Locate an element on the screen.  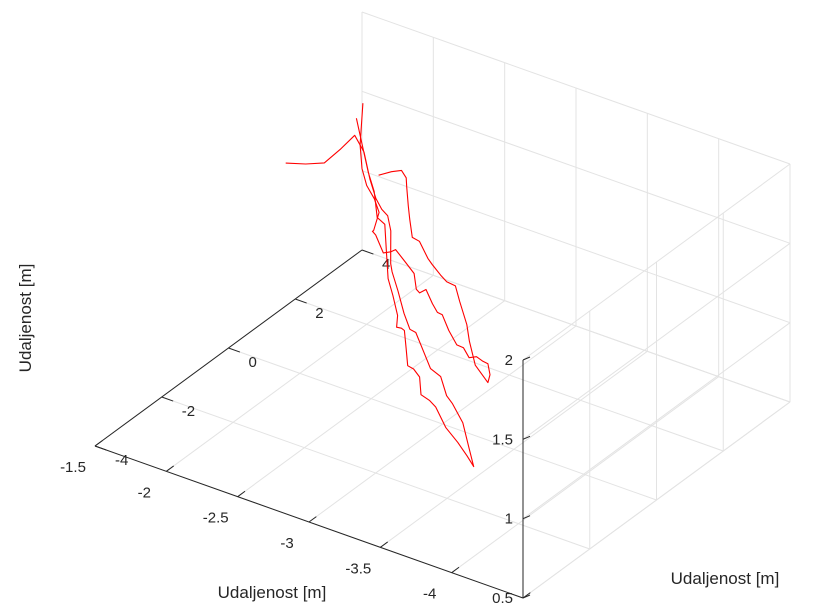
y-tick-label: 4 is located at coordinates (386, 264).